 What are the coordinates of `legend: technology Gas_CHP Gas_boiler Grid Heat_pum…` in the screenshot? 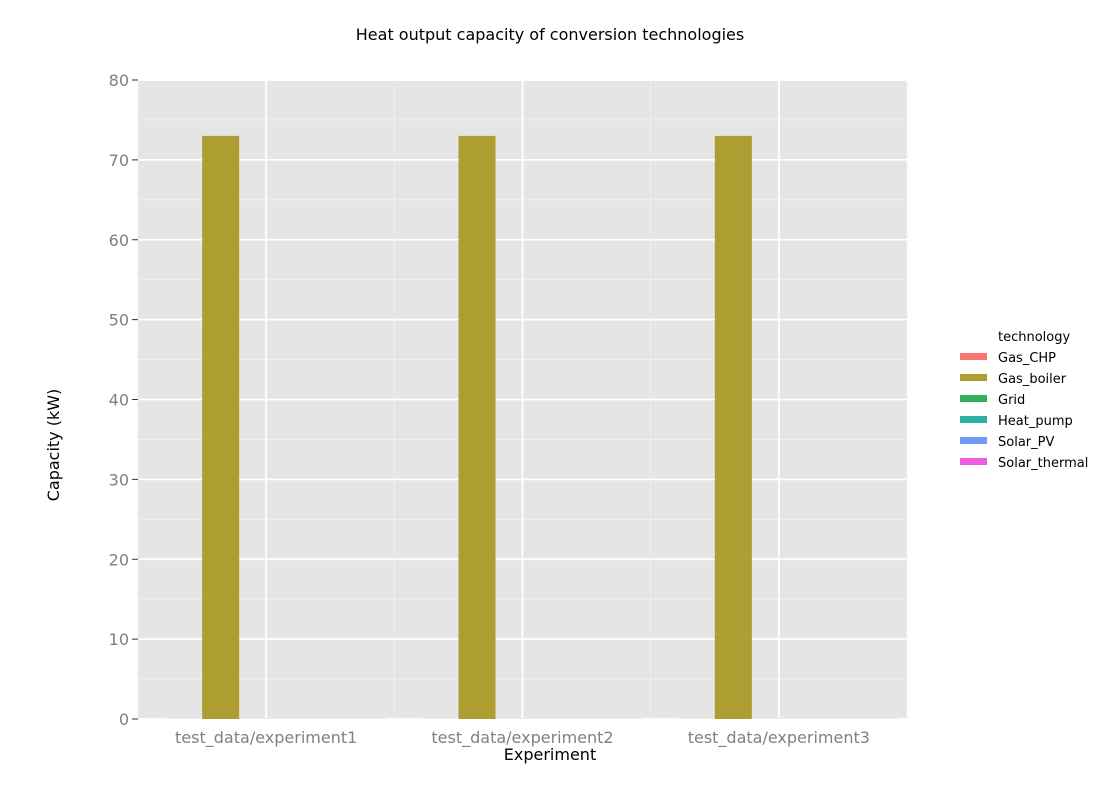 It's located at (1024, 400).